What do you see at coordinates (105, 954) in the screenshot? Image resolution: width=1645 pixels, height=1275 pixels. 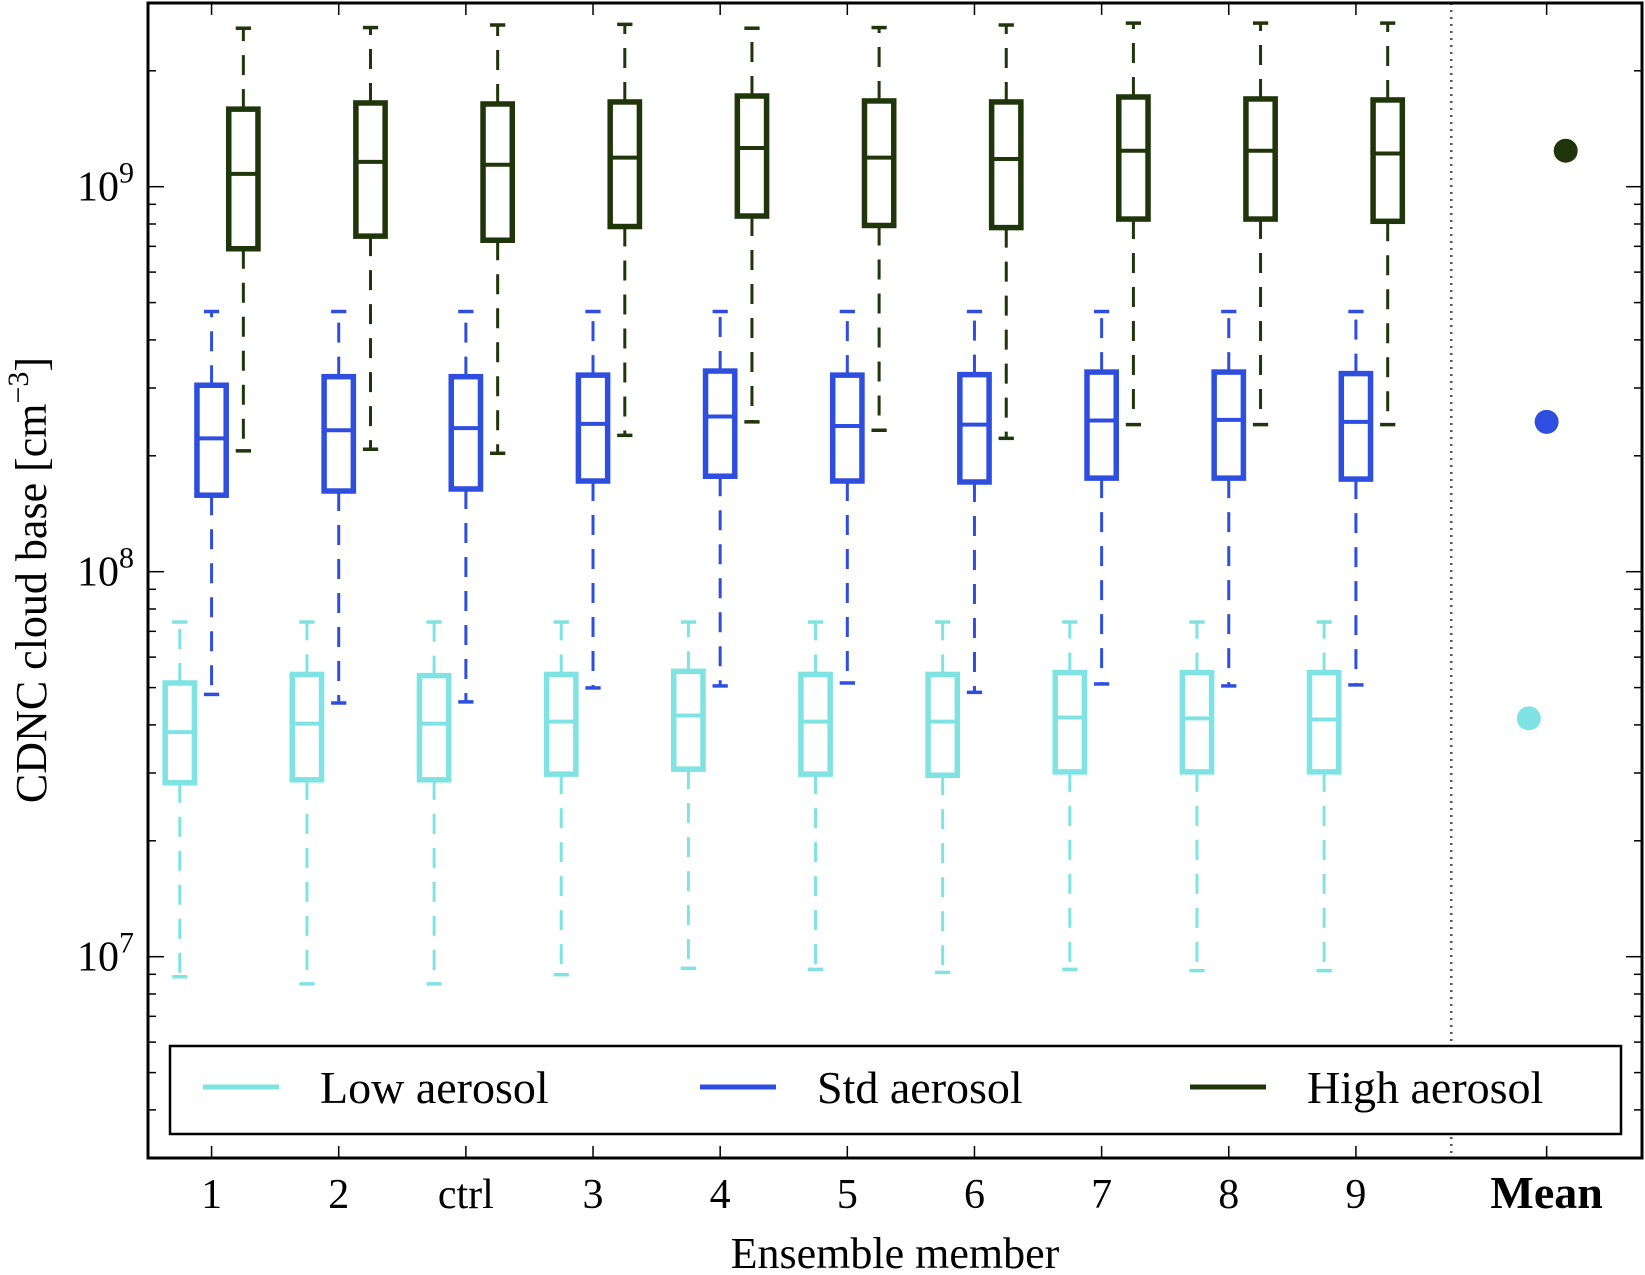 I see `y-tick-label: 10⁷` at bounding box center [105, 954].